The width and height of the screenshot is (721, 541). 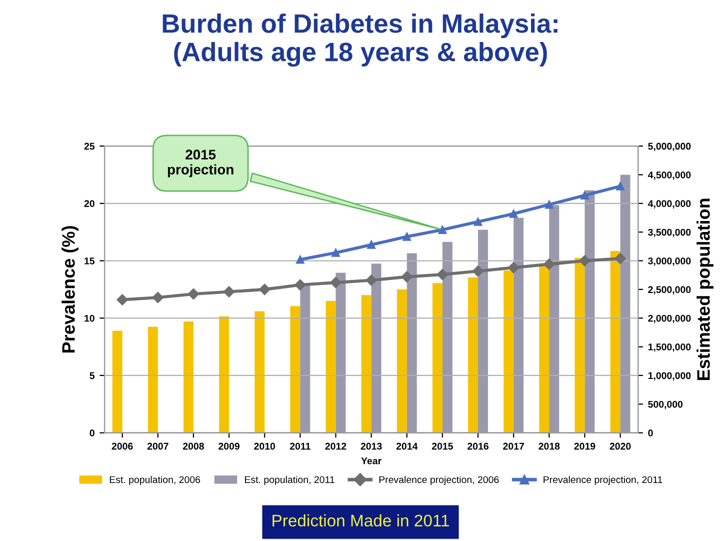 I want to click on x-tick-label: 2019, so click(x=585, y=446).